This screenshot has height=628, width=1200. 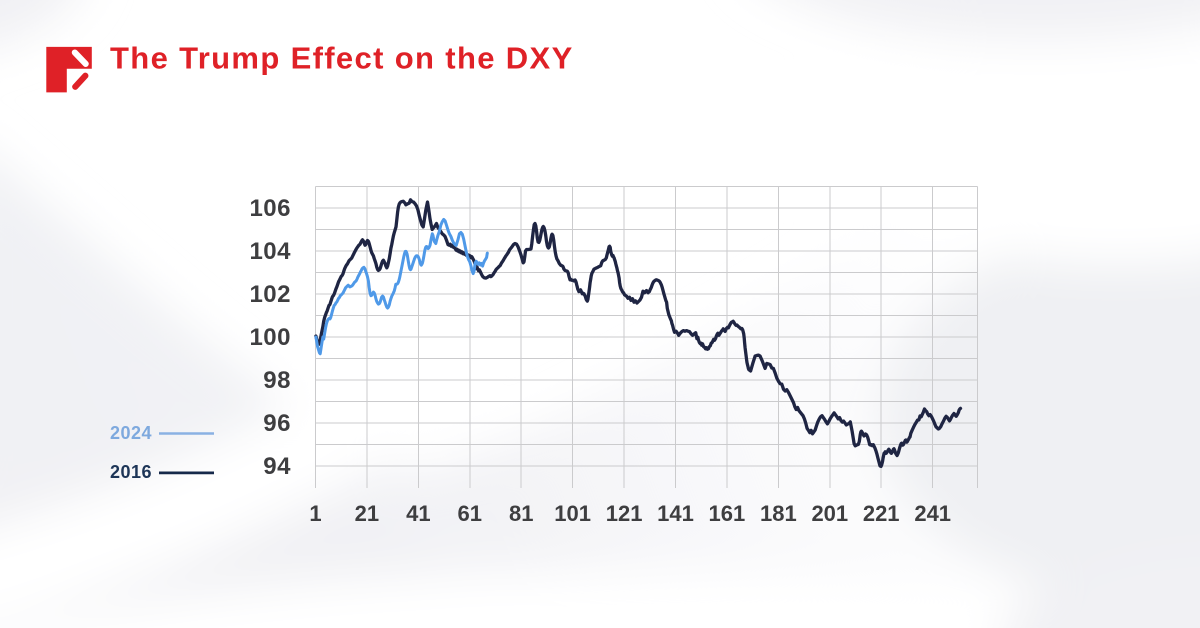 I want to click on svg-text: 104, so click(x=270, y=251).